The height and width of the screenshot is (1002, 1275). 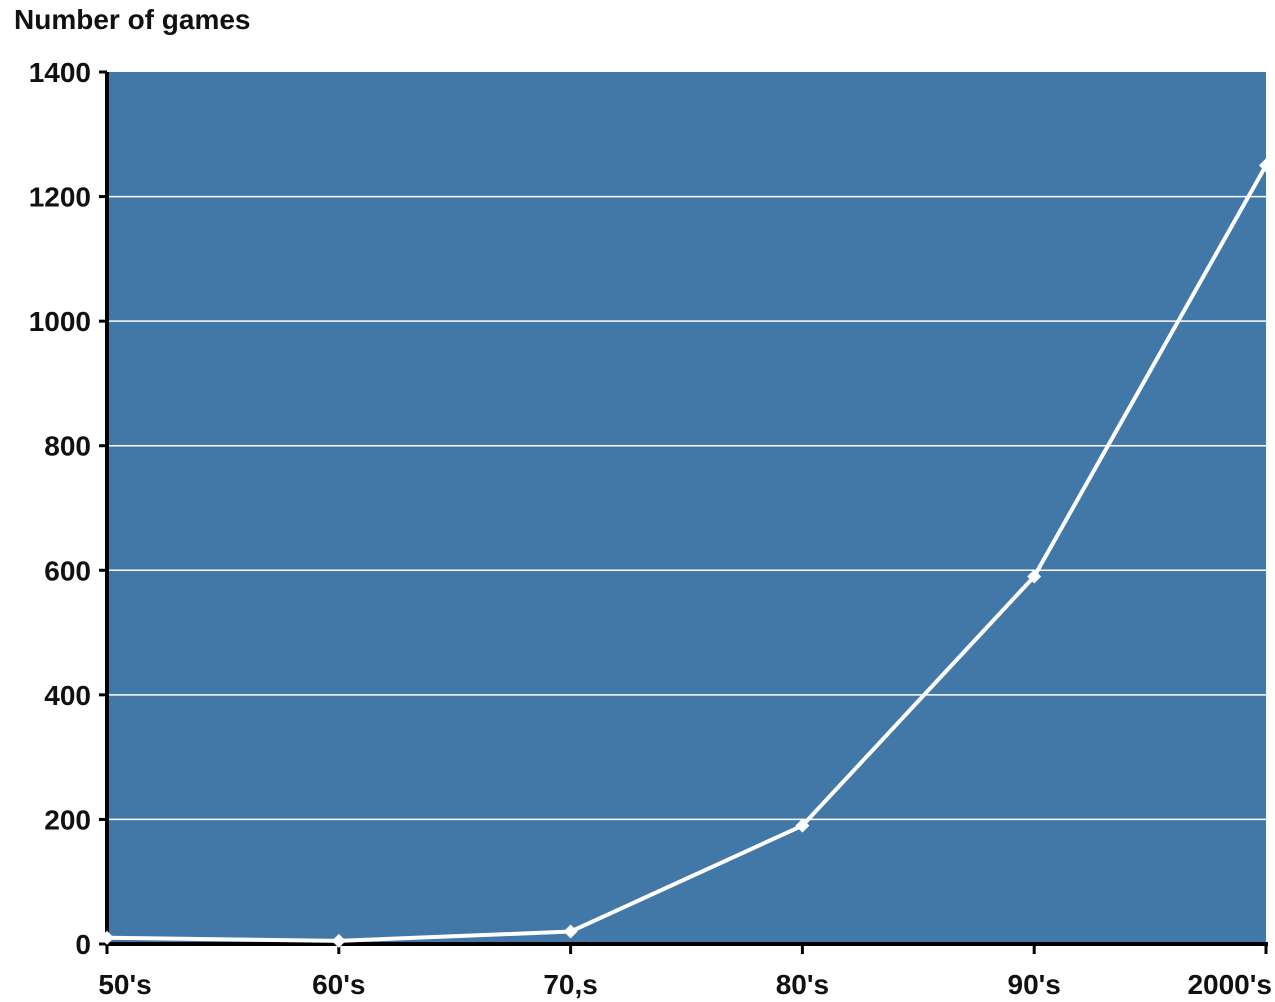 I want to click on x-tick-label: 50's, so click(x=124, y=984).